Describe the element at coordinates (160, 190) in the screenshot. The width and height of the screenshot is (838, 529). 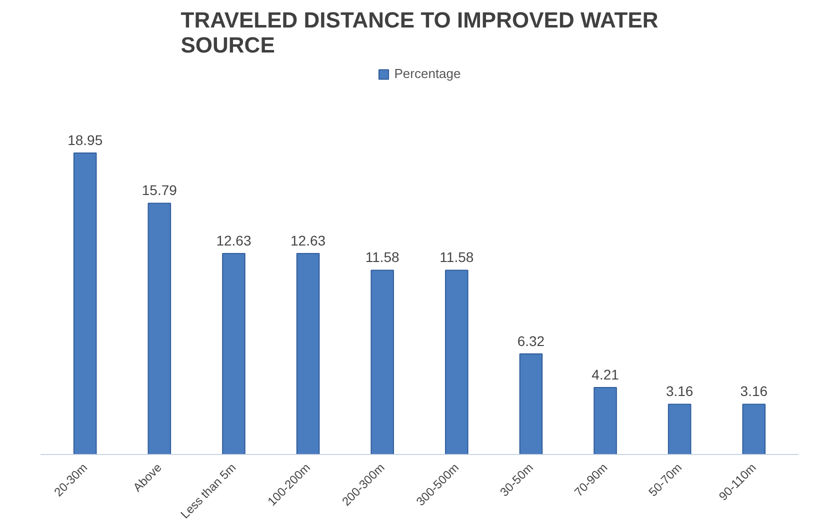
I see `data-label: 15.79` at that location.